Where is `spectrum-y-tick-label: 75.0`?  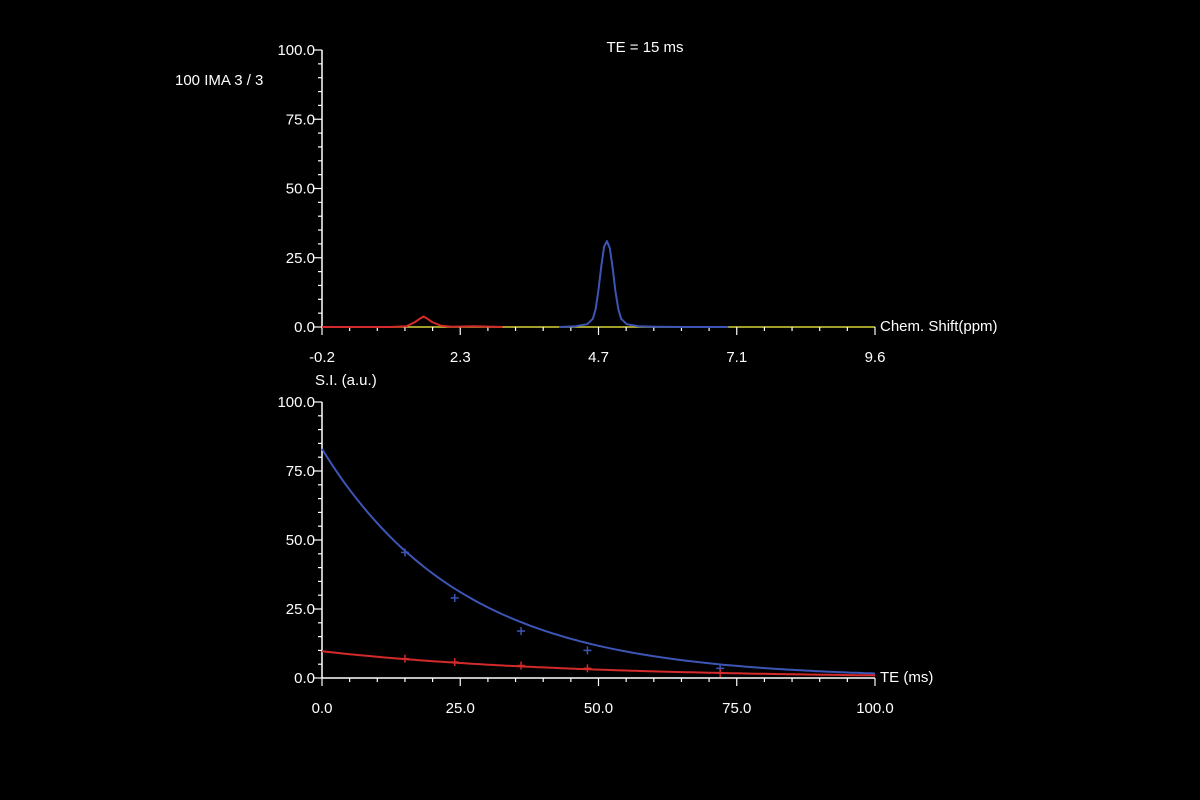 spectrum-y-tick-label: 75.0 is located at coordinates (300, 119).